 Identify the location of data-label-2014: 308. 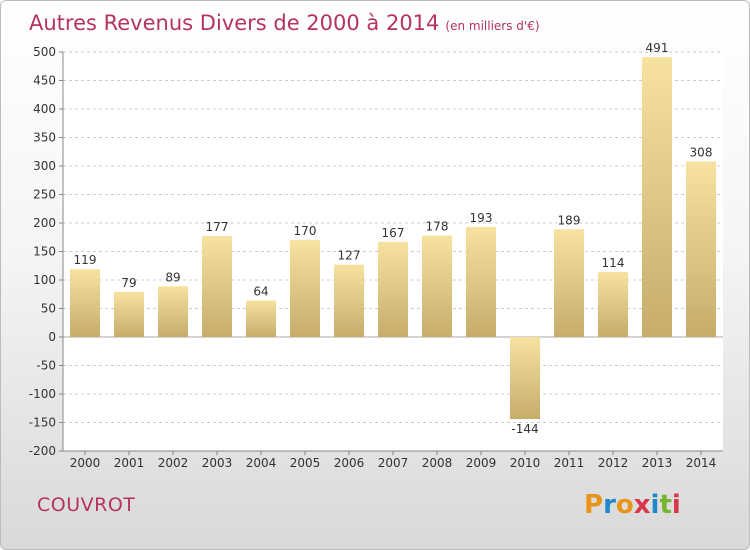
(701, 152).